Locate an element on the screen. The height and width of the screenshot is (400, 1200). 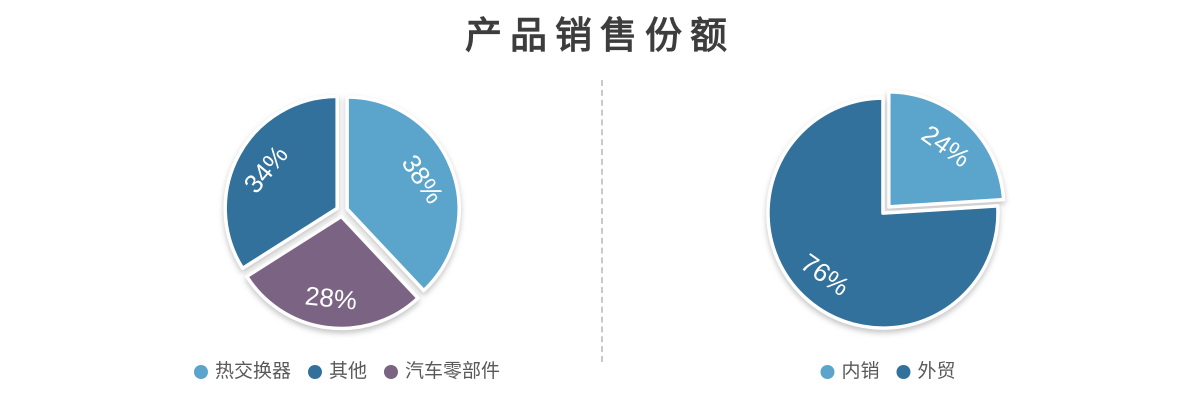
legend-item-0-0: 热交换器 is located at coordinates (242, 372).